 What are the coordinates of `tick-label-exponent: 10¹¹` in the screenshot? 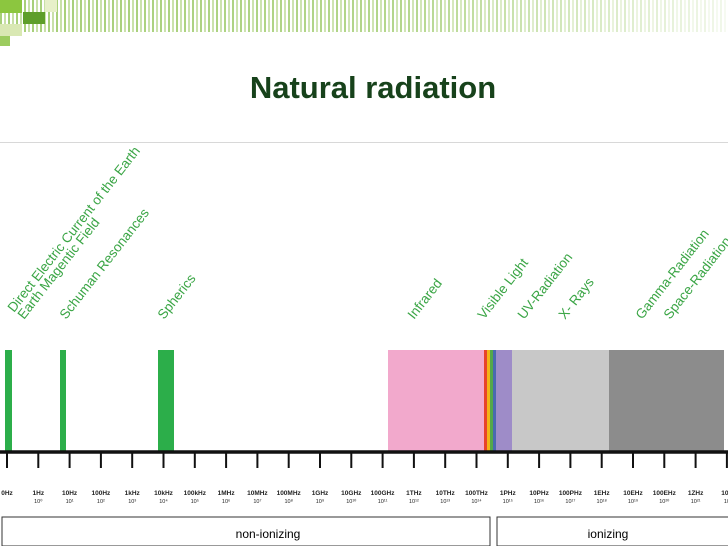 It's located at (383, 502).